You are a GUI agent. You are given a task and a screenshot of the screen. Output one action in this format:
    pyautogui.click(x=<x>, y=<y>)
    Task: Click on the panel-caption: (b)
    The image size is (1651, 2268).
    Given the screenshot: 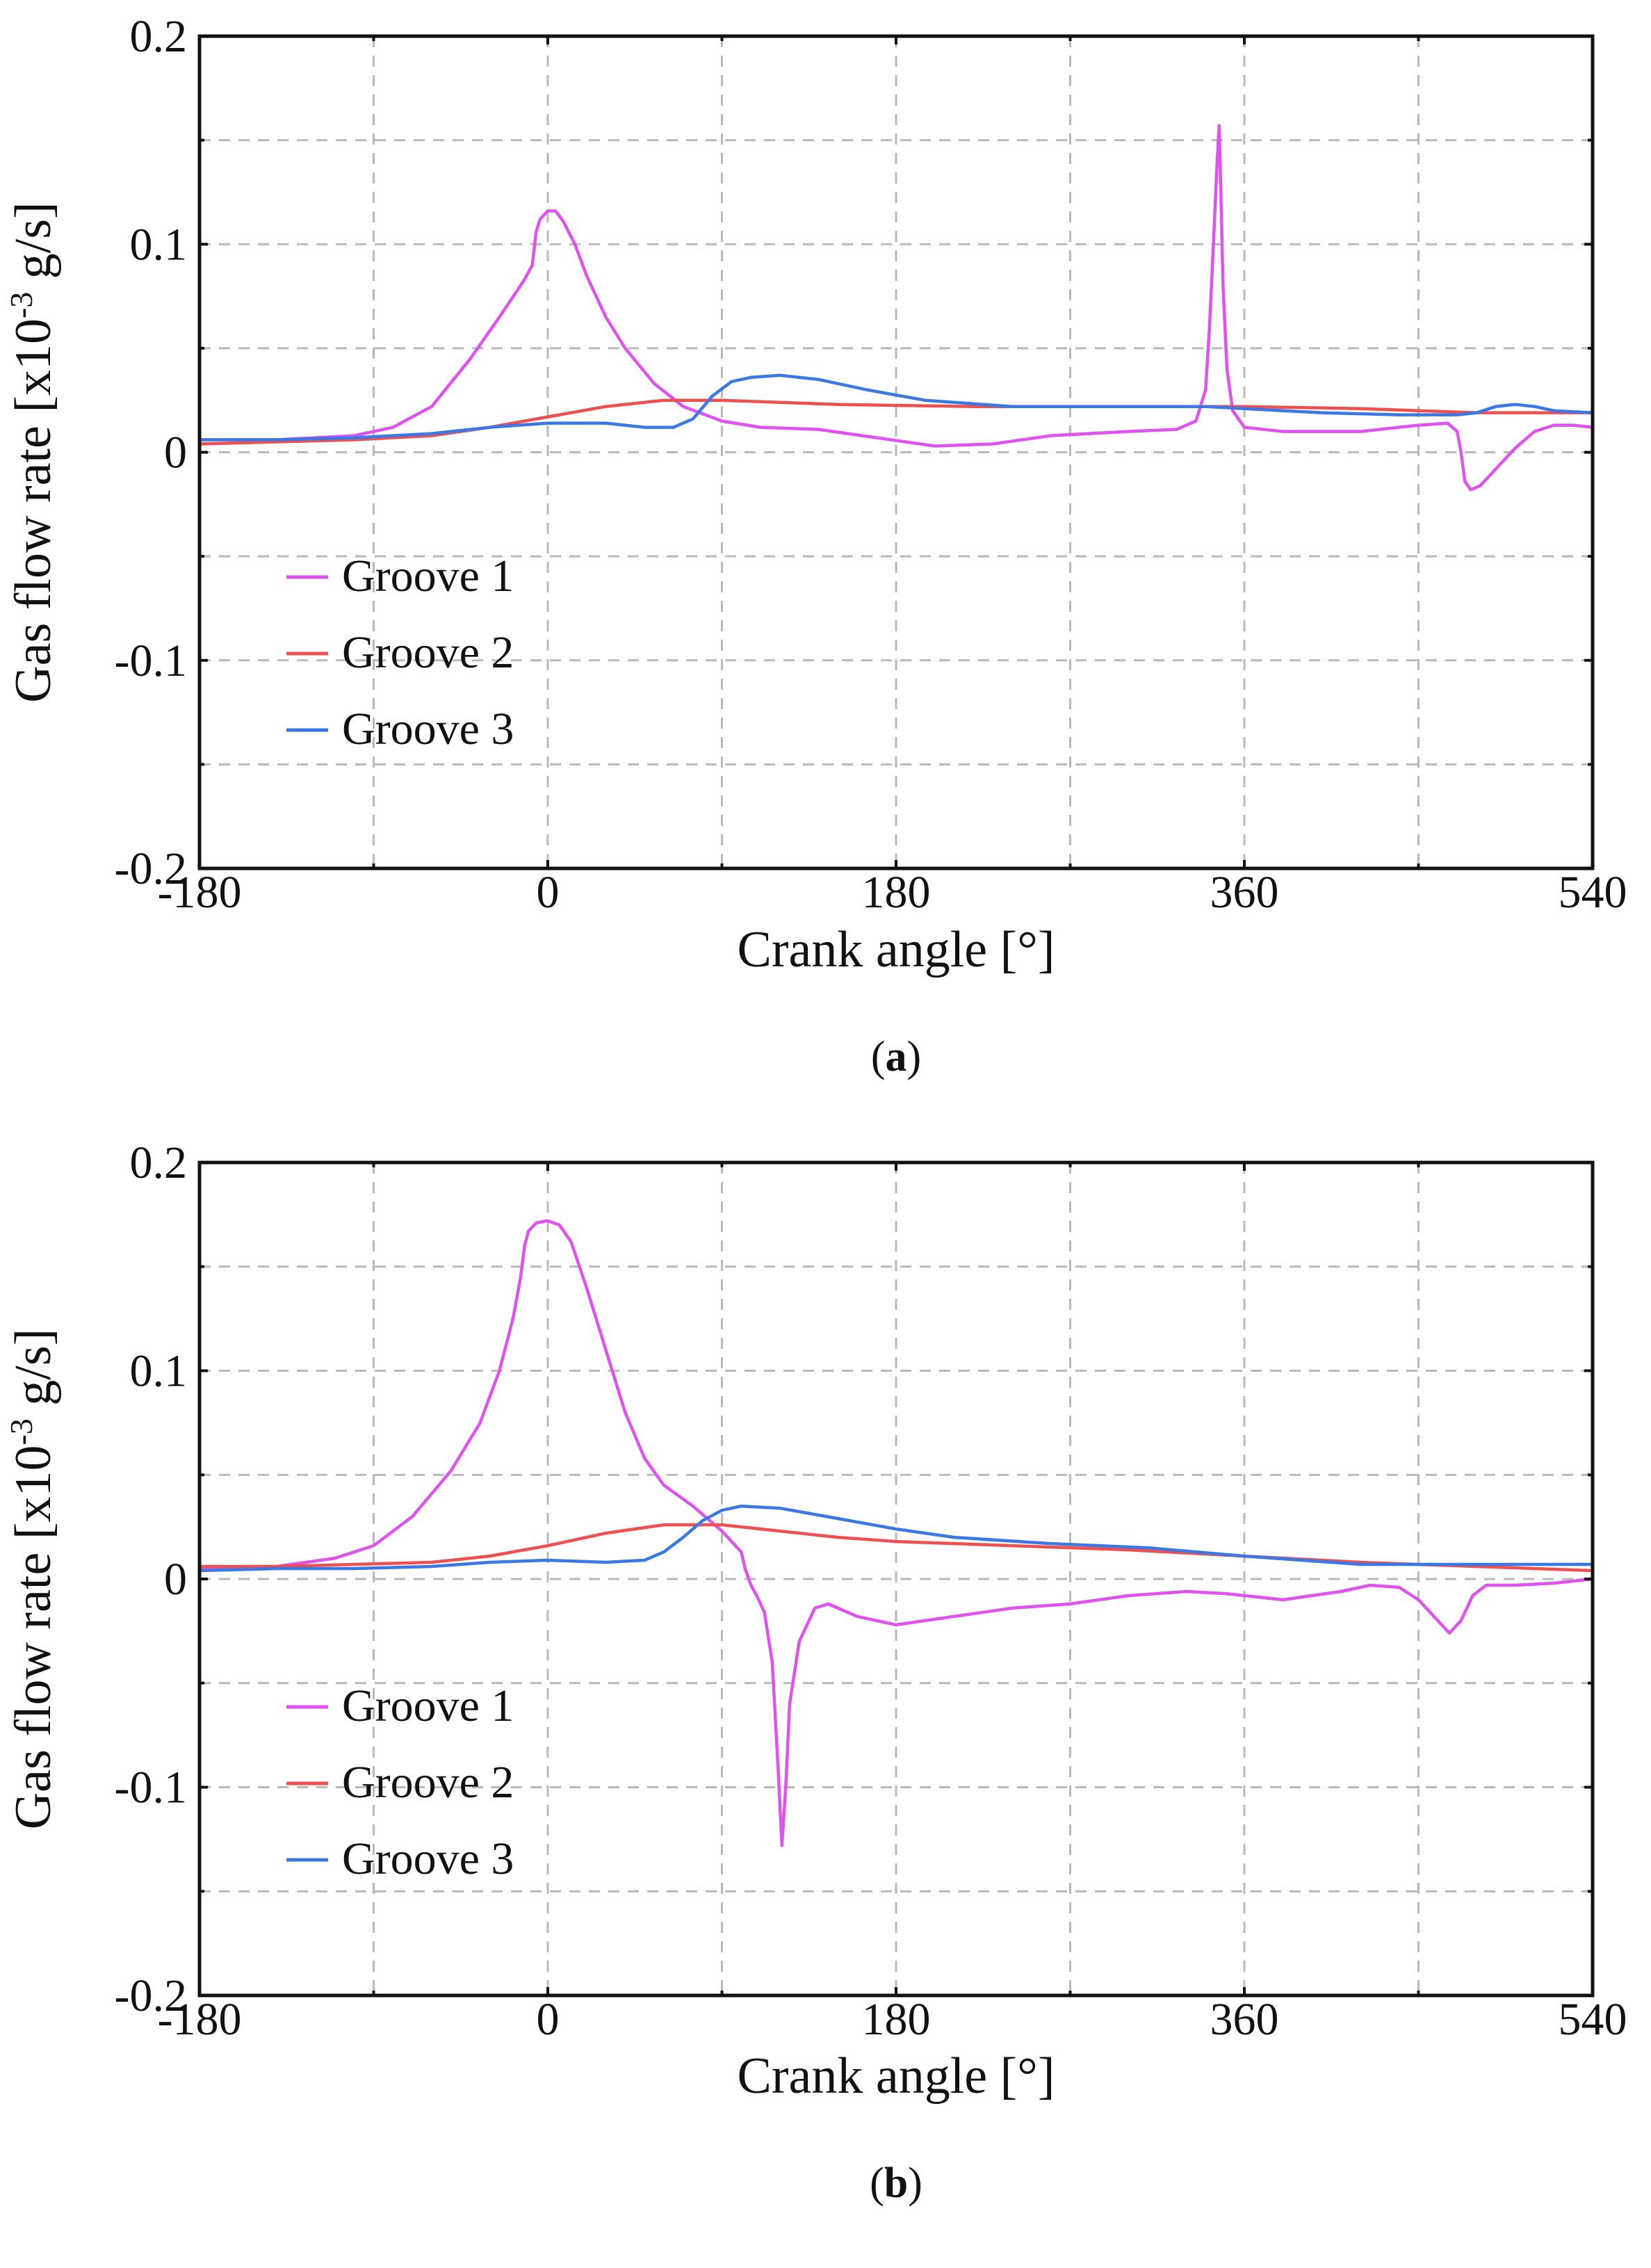 What is the action you would take?
    pyautogui.click(x=896, y=2183)
    